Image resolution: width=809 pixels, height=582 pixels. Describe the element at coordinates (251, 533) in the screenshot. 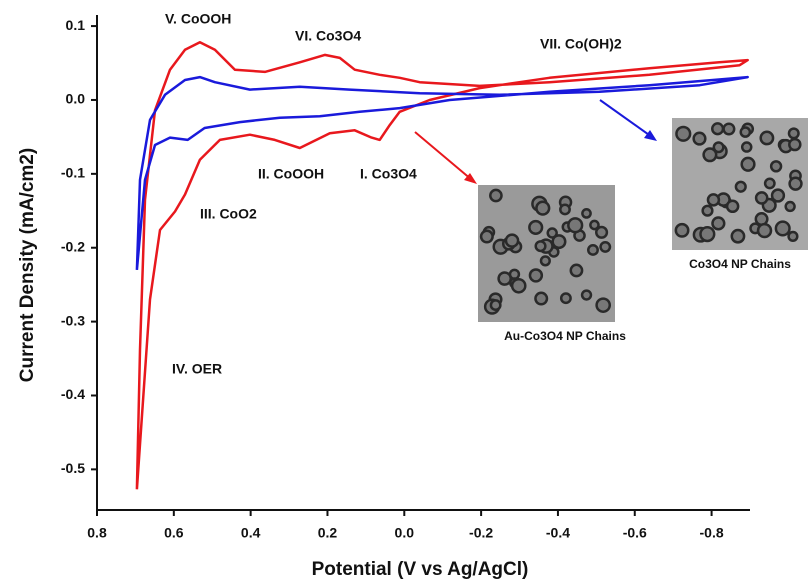

I see `x-tick-label: 0.4` at that location.